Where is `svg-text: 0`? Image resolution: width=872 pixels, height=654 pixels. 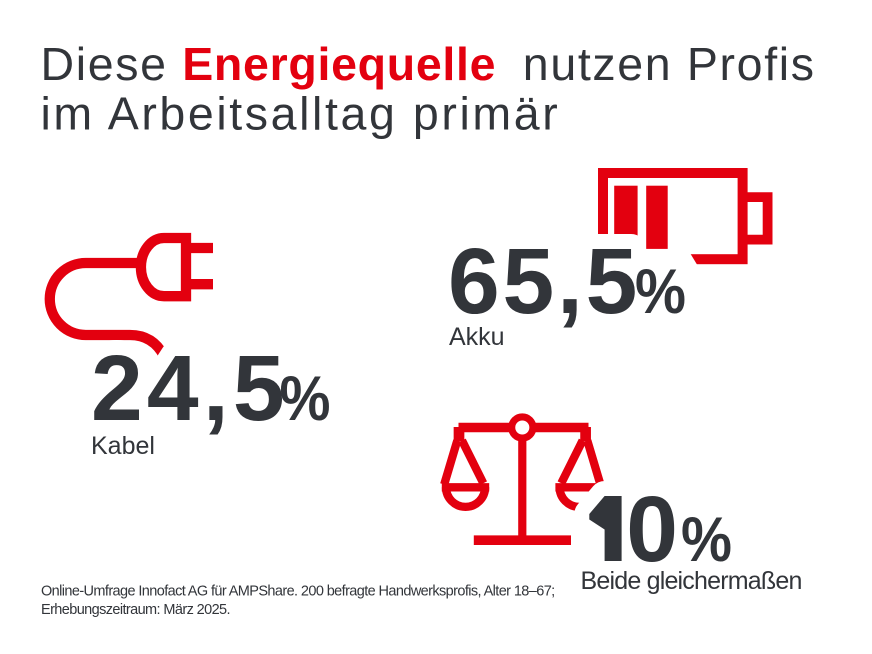 svg-text: 0 is located at coordinates (652, 529).